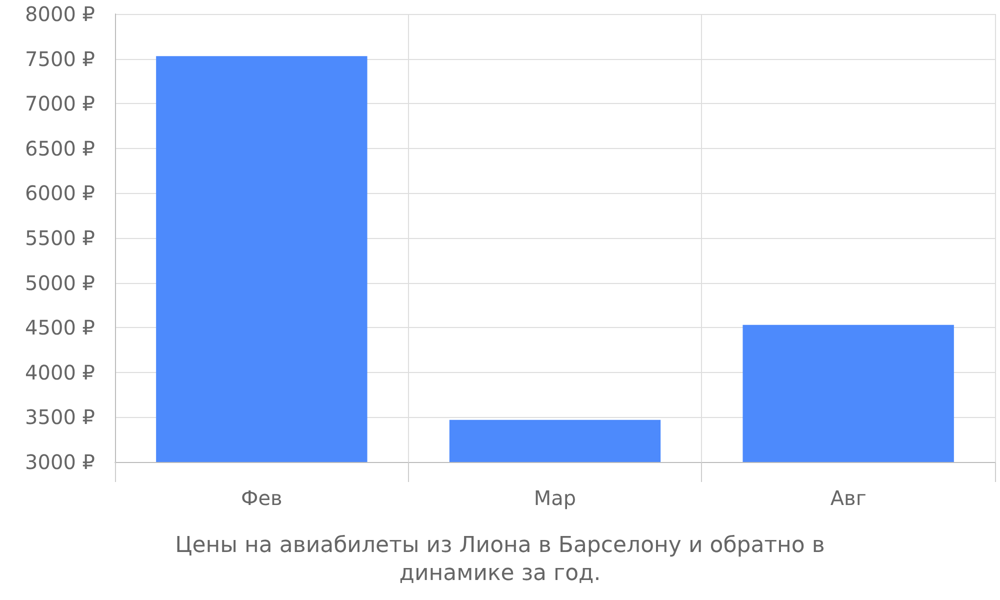 The height and width of the screenshot is (600, 1000). I want to click on y-tick-label: 4500 ₽, so click(60, 328).